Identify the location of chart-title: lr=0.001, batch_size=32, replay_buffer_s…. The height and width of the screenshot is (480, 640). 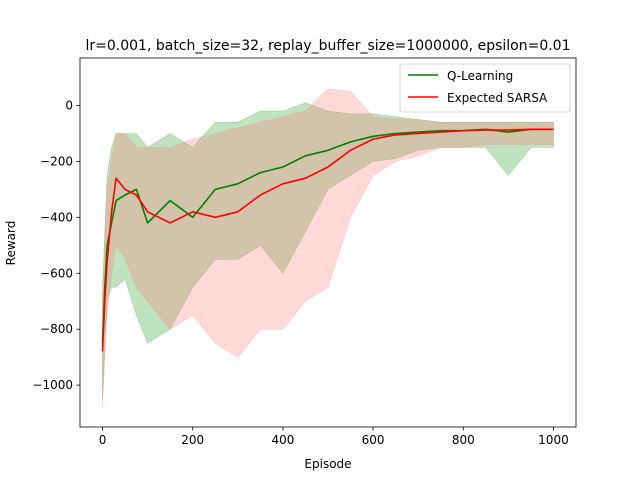
(328, 46).